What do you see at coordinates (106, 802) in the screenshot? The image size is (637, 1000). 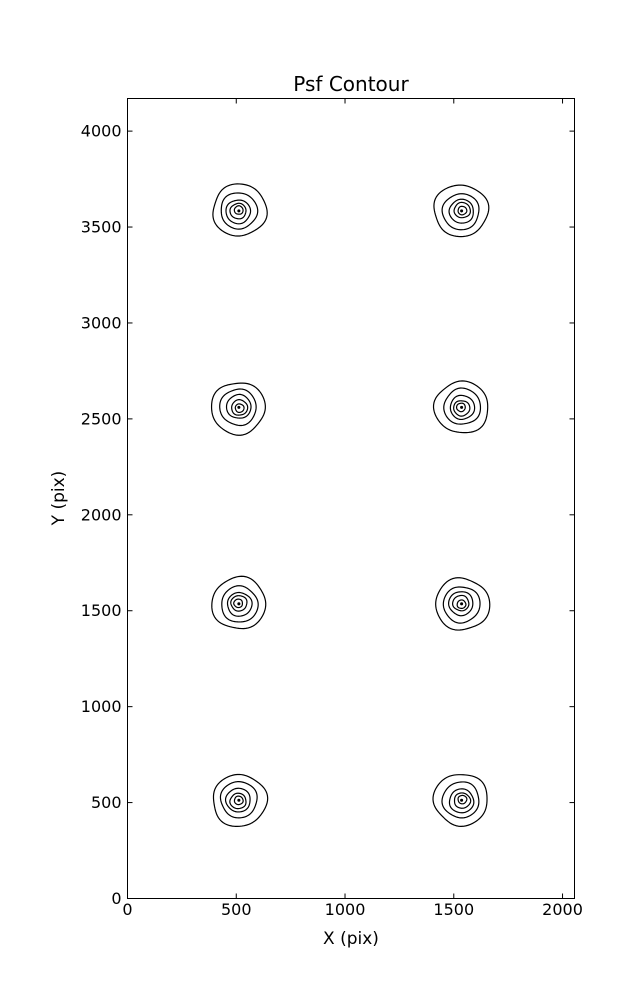 I see `y-tick-label: 500` at bounding box center [106, 802].